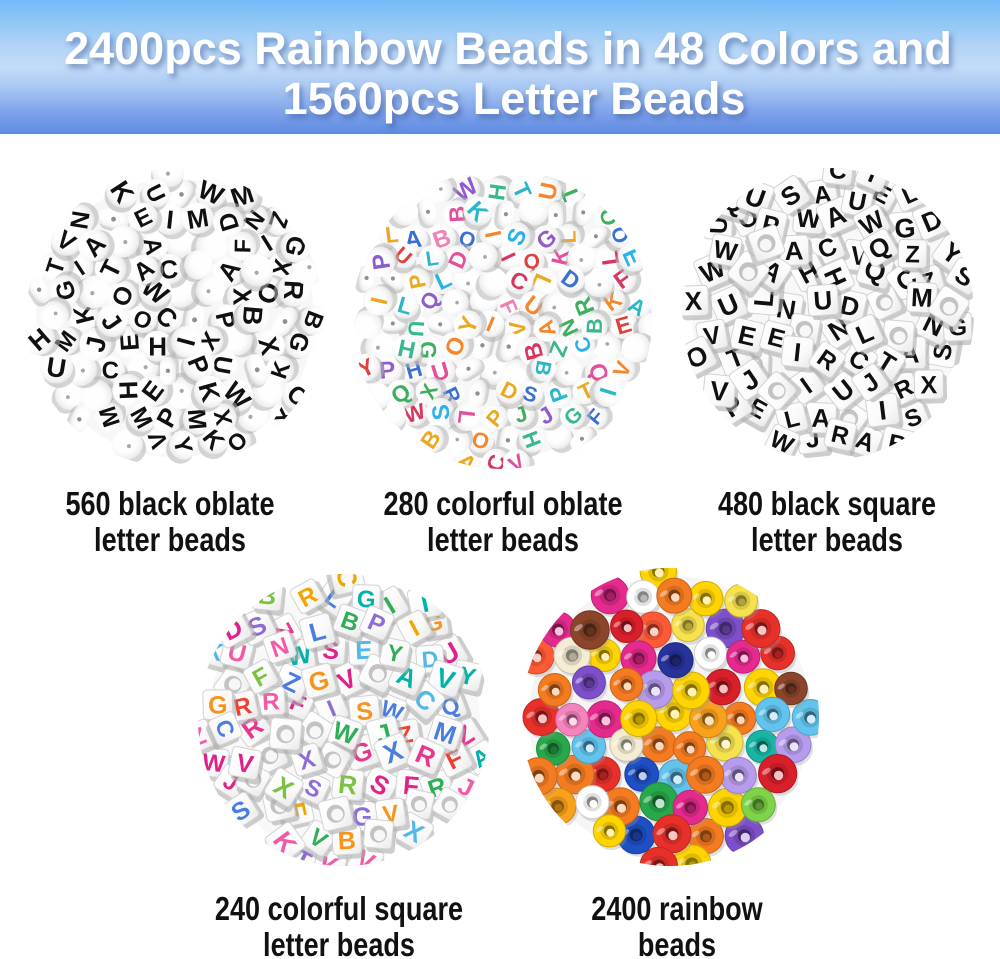 Image resolution: width=1000 pixels, height=959 pixels. I want to click on svg-text: Z, so click(912, 254).